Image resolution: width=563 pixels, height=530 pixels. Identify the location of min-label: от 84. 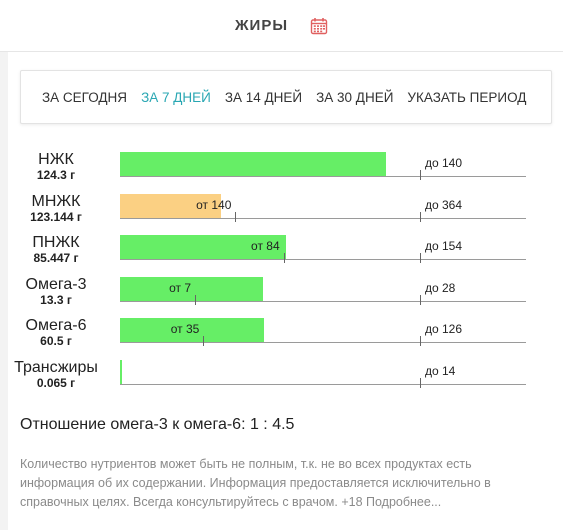
(265, 246).